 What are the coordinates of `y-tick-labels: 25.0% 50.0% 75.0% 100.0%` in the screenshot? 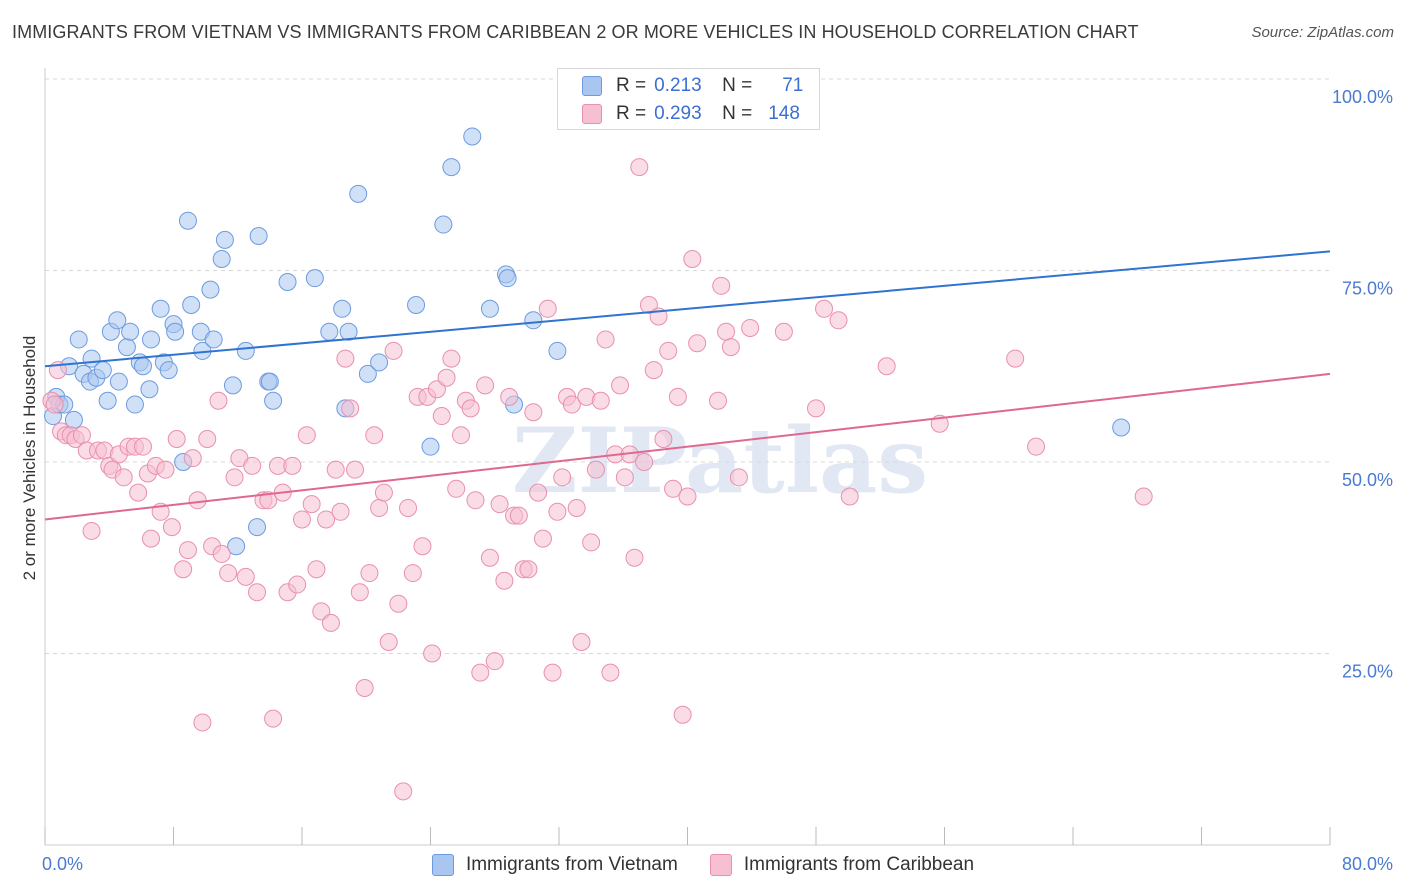 It's located at (1362, 384).